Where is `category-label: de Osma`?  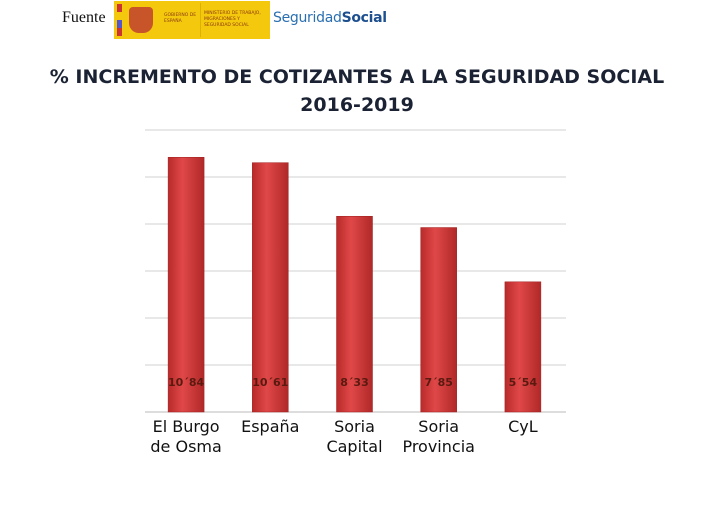
category-label: de Osma is located at coordinates (185, 446).